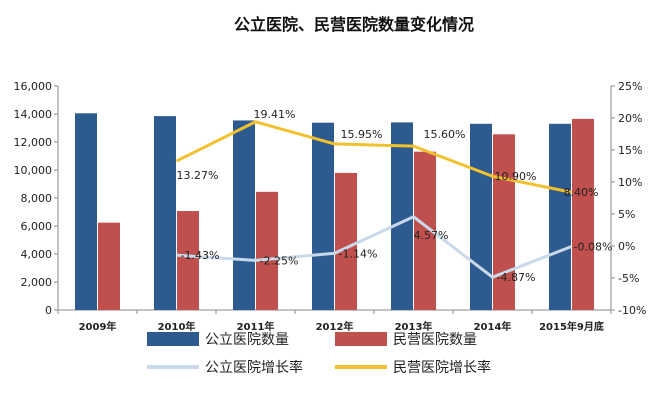 The width and height of the screenshot is (656, 409). I want to click on data-label-private-growth: 10.90%, so click(516, 176).